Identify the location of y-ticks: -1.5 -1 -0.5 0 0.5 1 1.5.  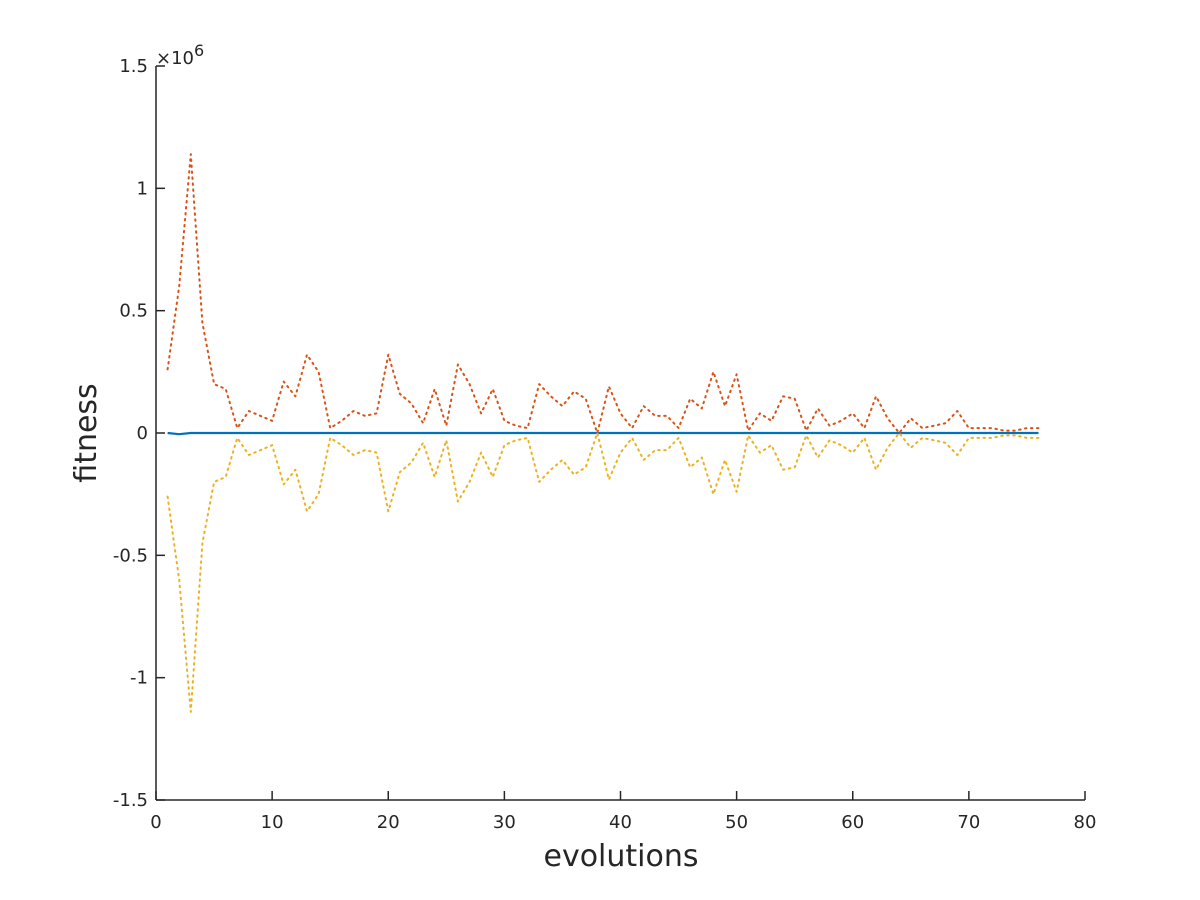
(139, 433).